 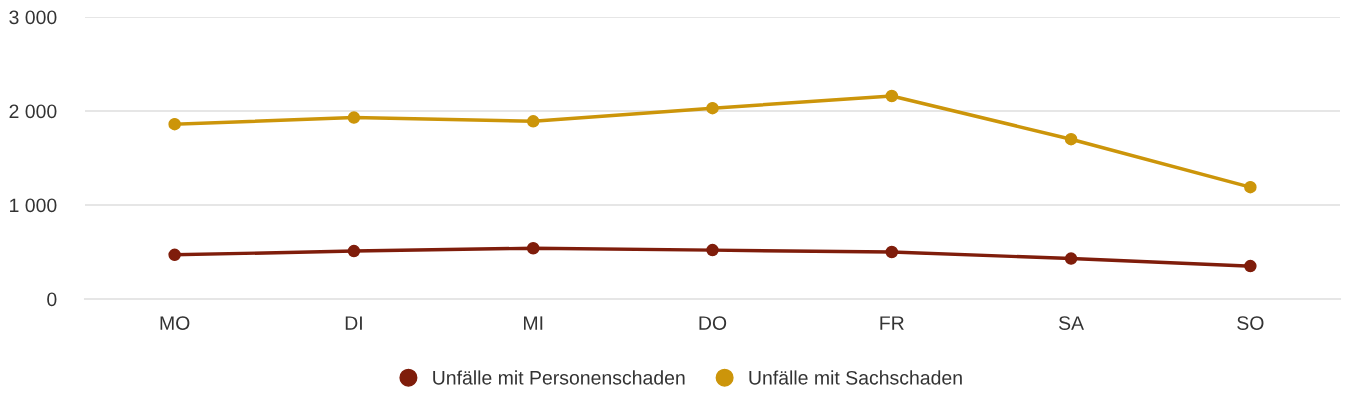 What do you see at coordinates (559, 377) in the screenshot?
I see `legend-label: Unfälle mit Personenschaden` at bounding box center [559, 377].